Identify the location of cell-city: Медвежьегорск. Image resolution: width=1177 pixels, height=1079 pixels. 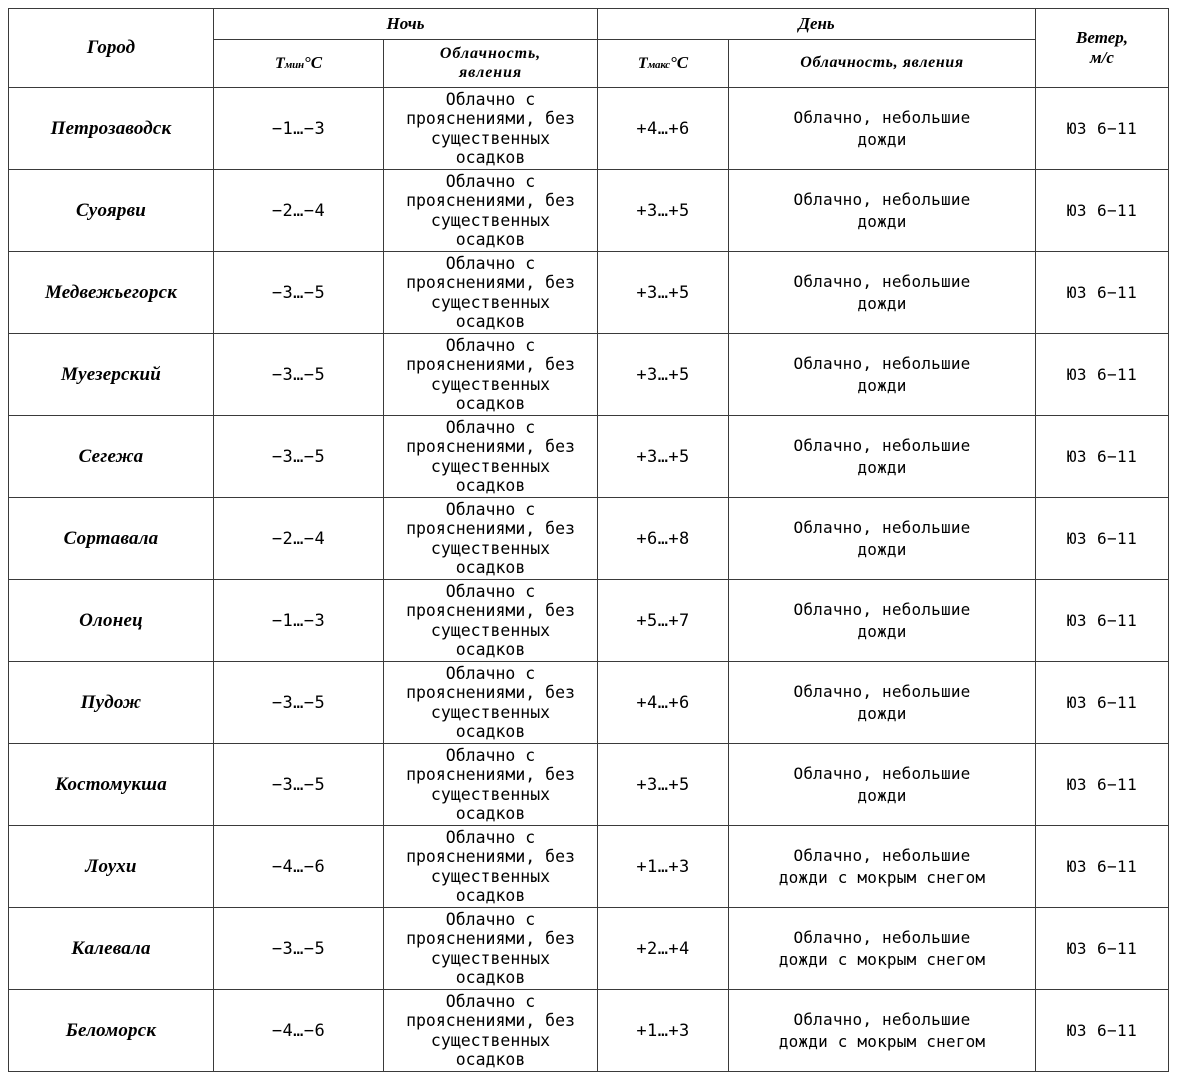
(111, 292).